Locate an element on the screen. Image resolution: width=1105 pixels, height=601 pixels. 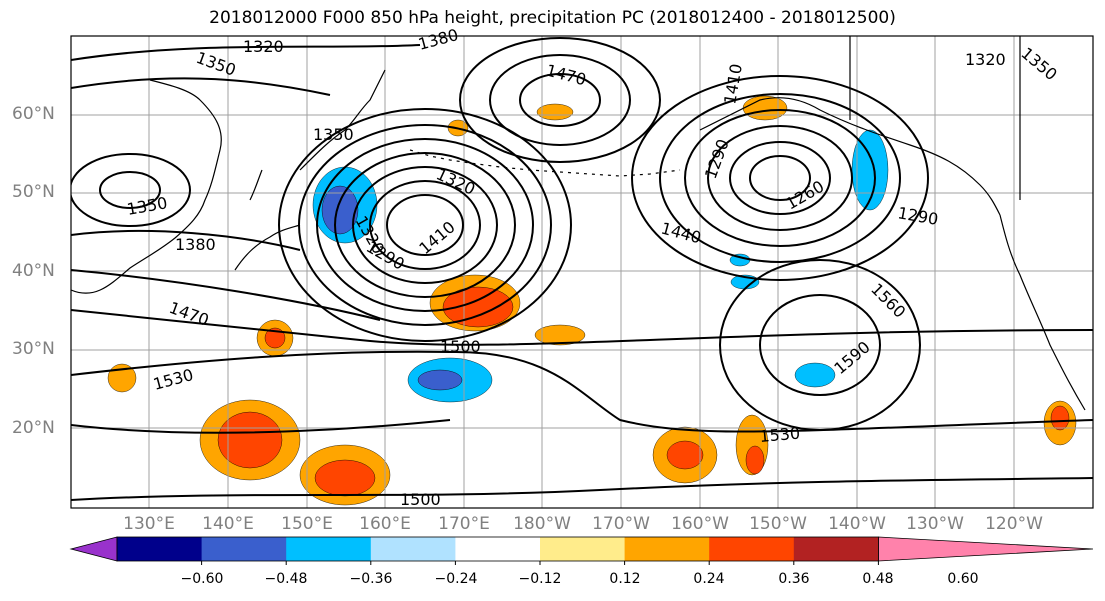
lat-label-40n: 40°N is located at coordinates (33, 271).